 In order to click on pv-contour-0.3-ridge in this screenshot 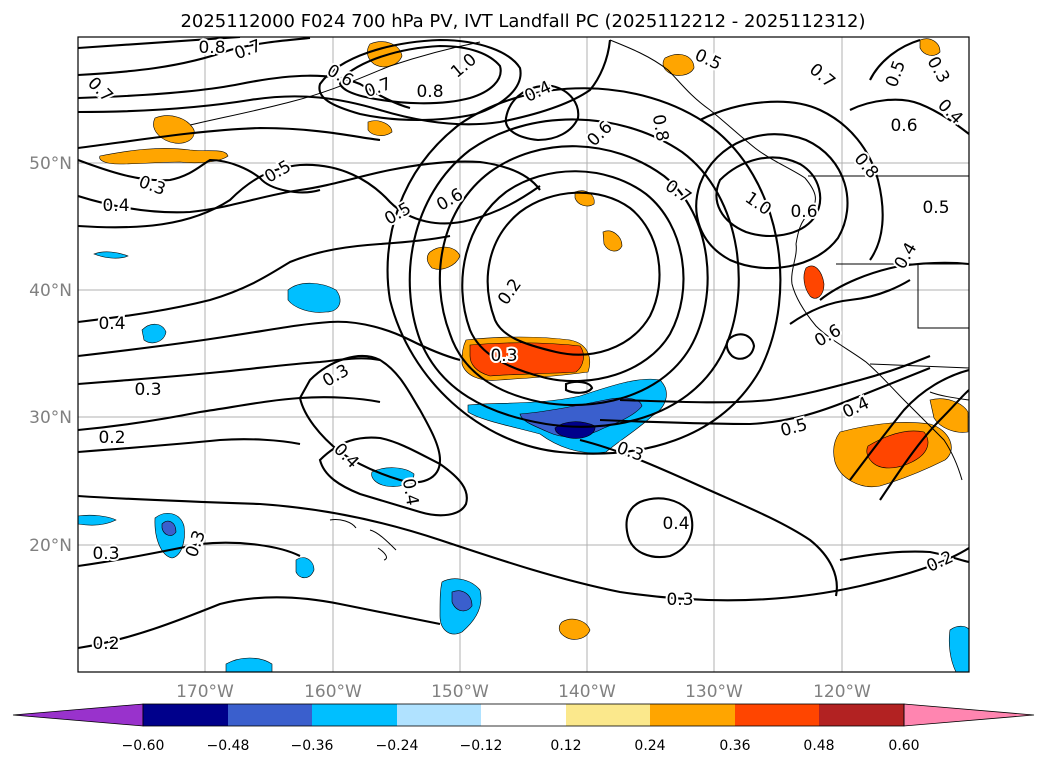, I will do `click(573, 276)`.